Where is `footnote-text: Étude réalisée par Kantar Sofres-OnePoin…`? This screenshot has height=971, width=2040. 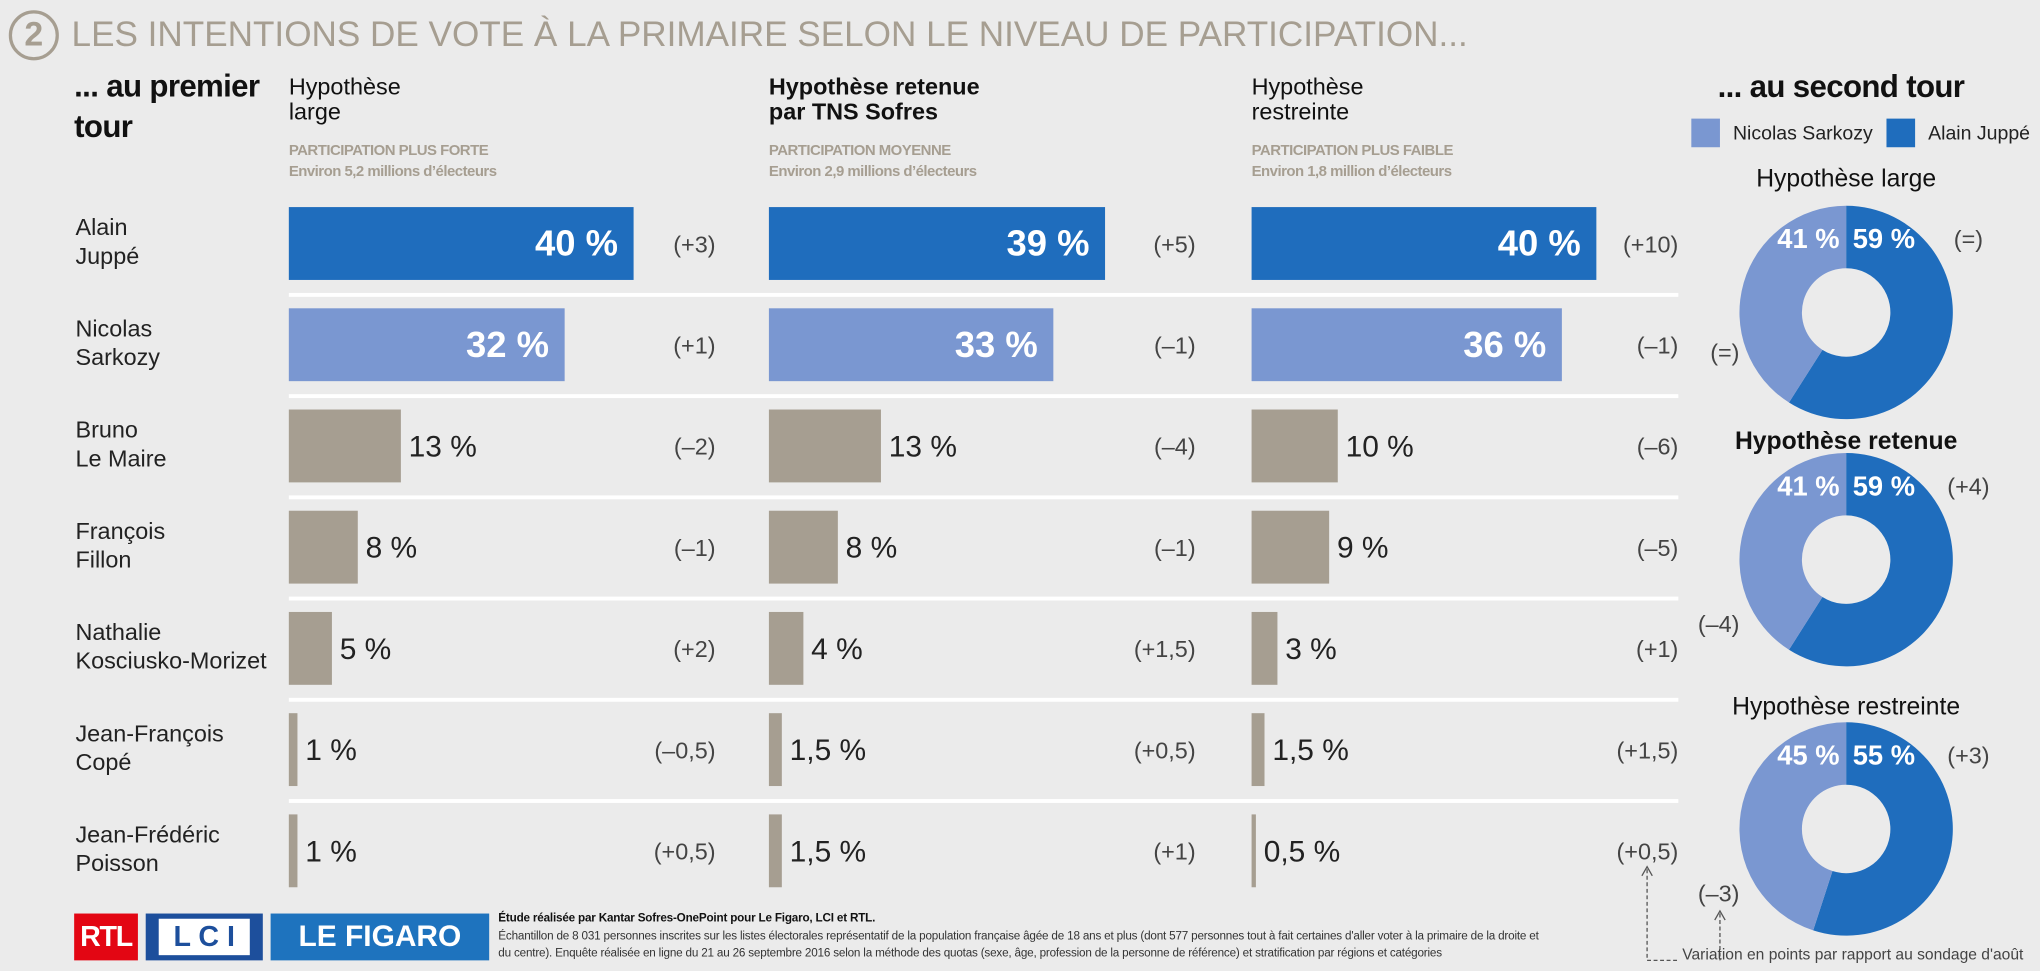 footnote-text: Étude réalisée par Kantar Sofres-OnePoin… is located at coordinates (1018, 936).